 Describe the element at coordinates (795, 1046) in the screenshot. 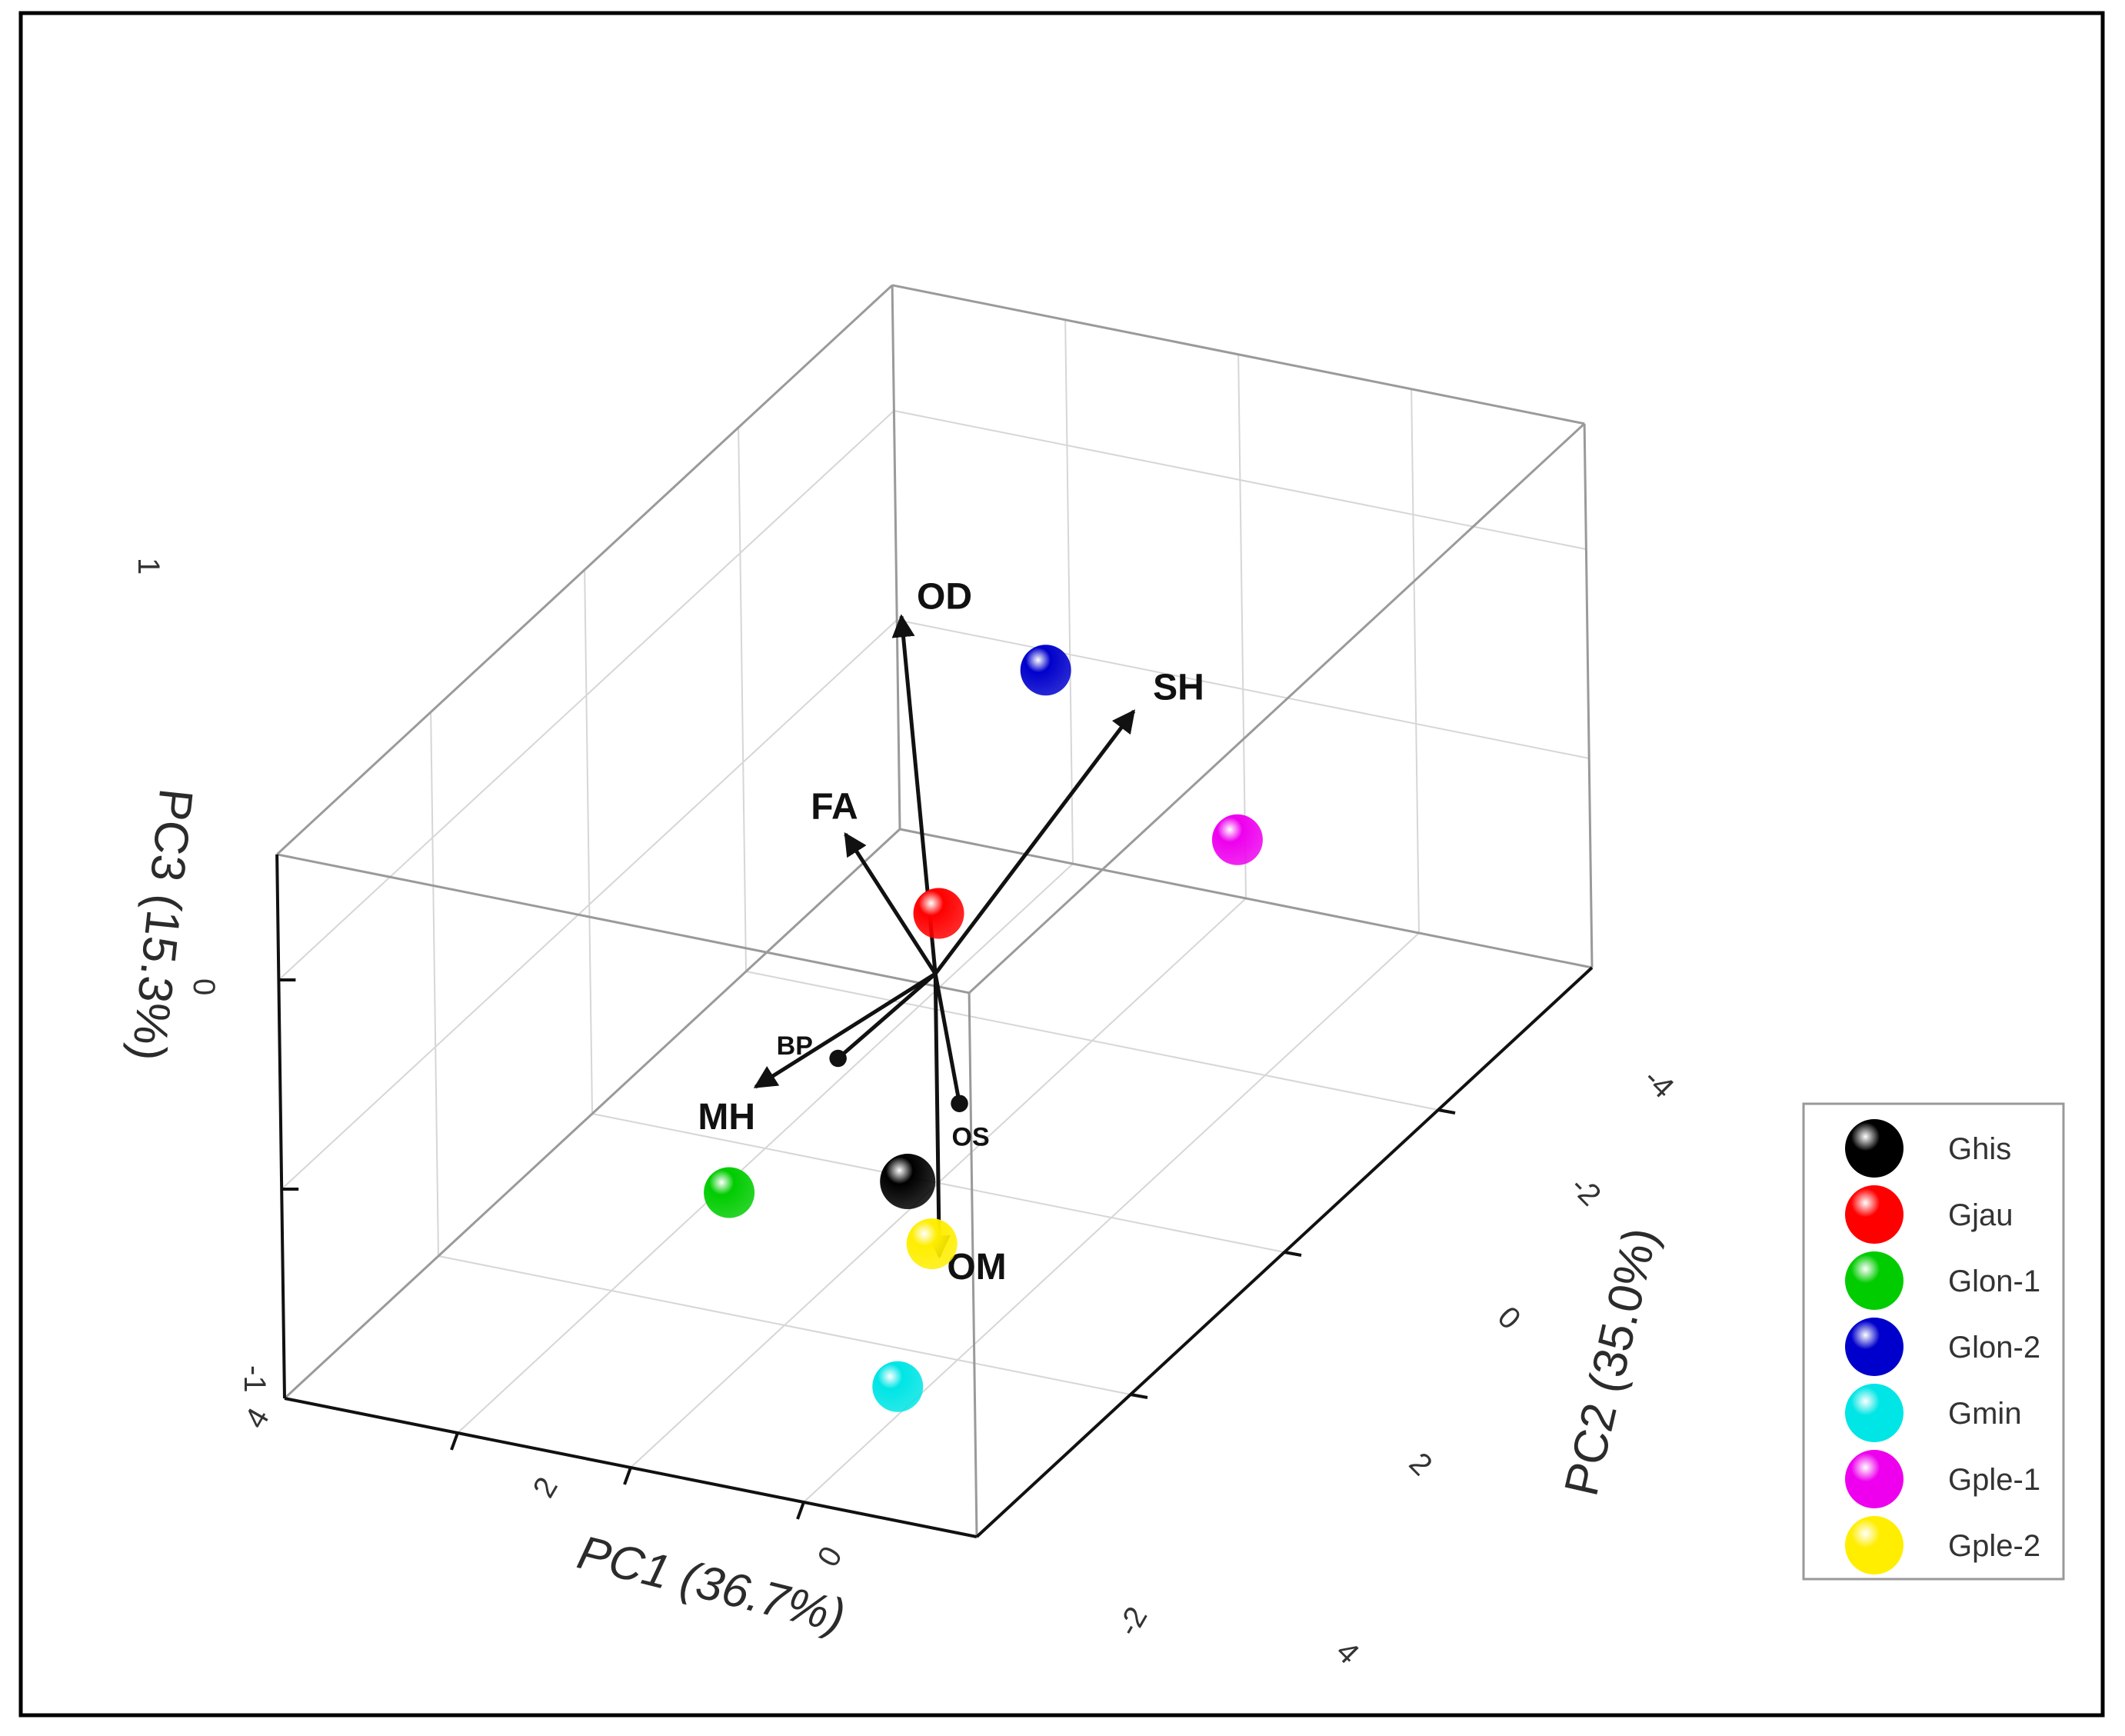

I see `vector-label-bp: BP` at that location.